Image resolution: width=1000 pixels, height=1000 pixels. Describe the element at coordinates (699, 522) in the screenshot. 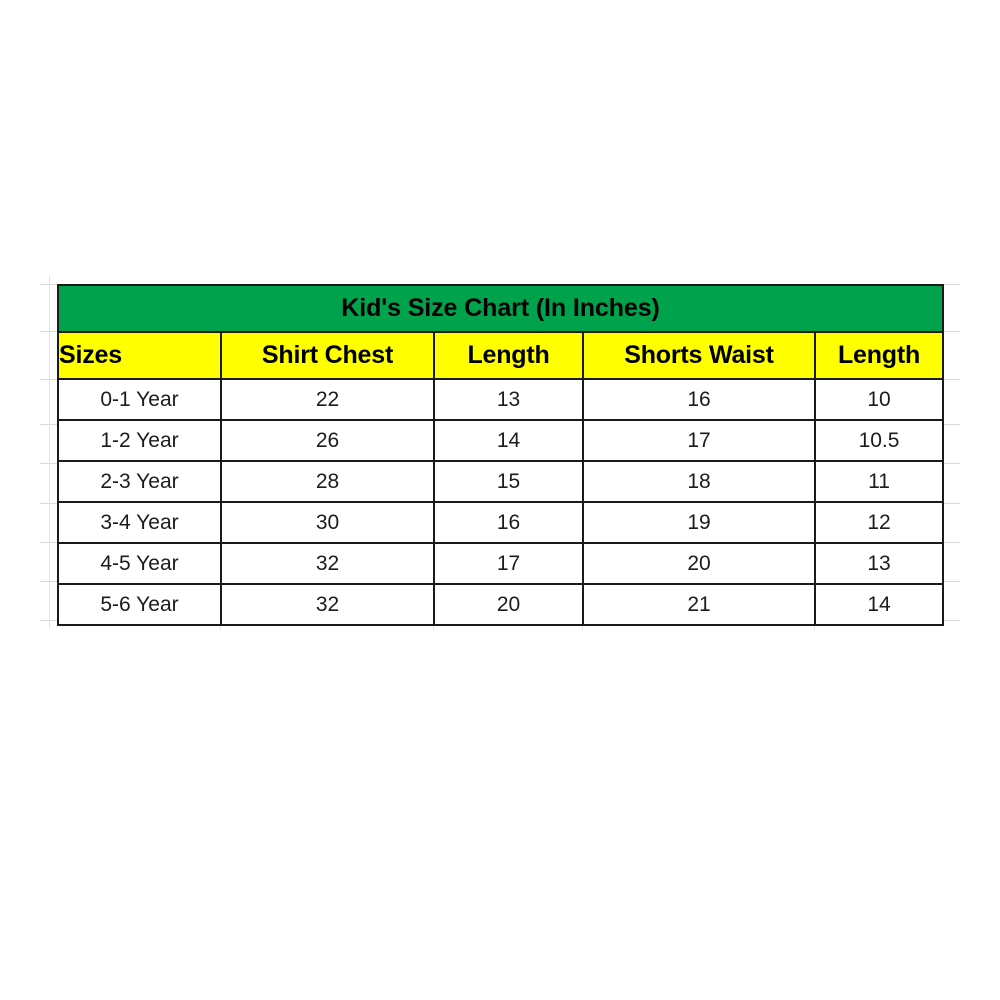

I see `cell-shorts-waist: 19` at that location.